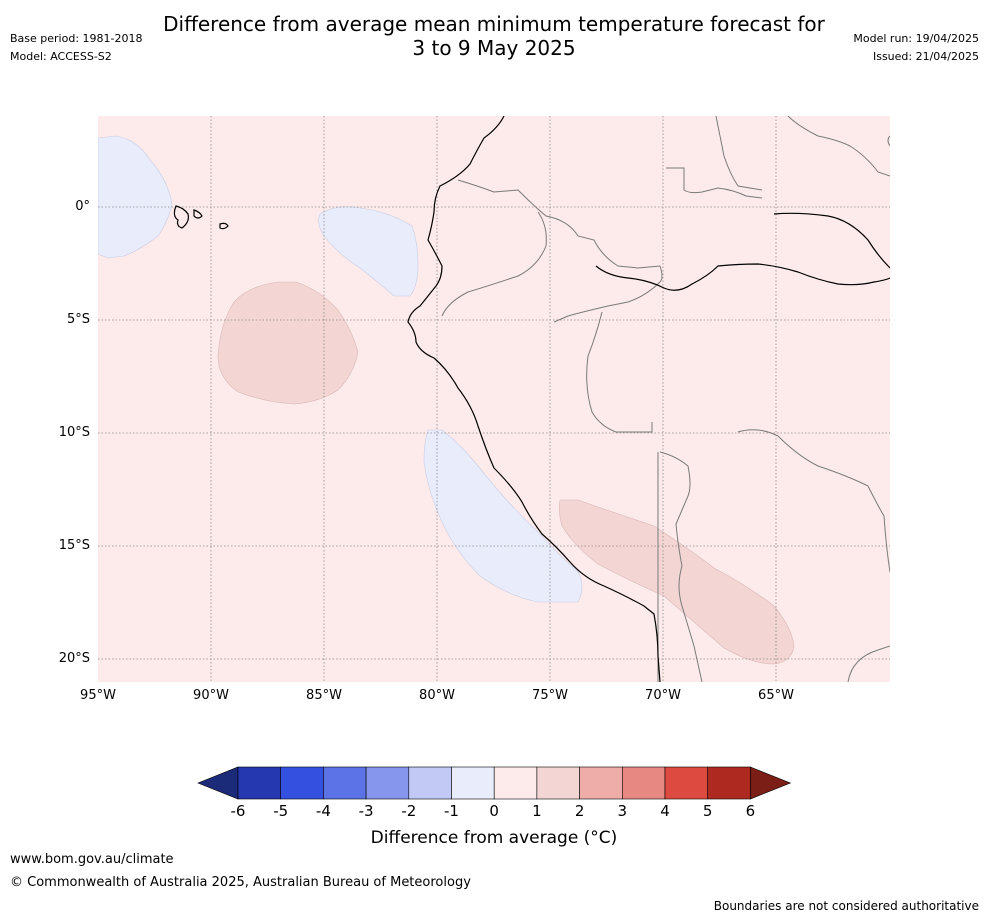  Describe the element at coordinates (76, 38) in the screenshot. I see `base-period: Base period: 1981-2018` at that location.